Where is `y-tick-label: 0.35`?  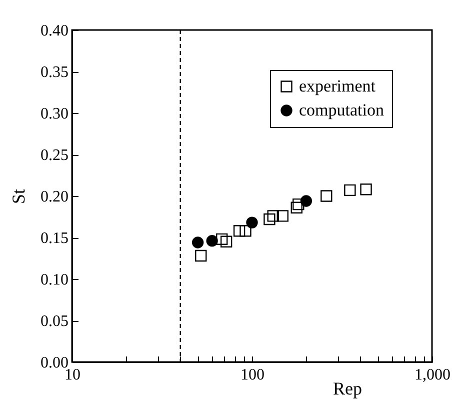
y-tick-label: 0.35 is located at coordinates (54, 72).